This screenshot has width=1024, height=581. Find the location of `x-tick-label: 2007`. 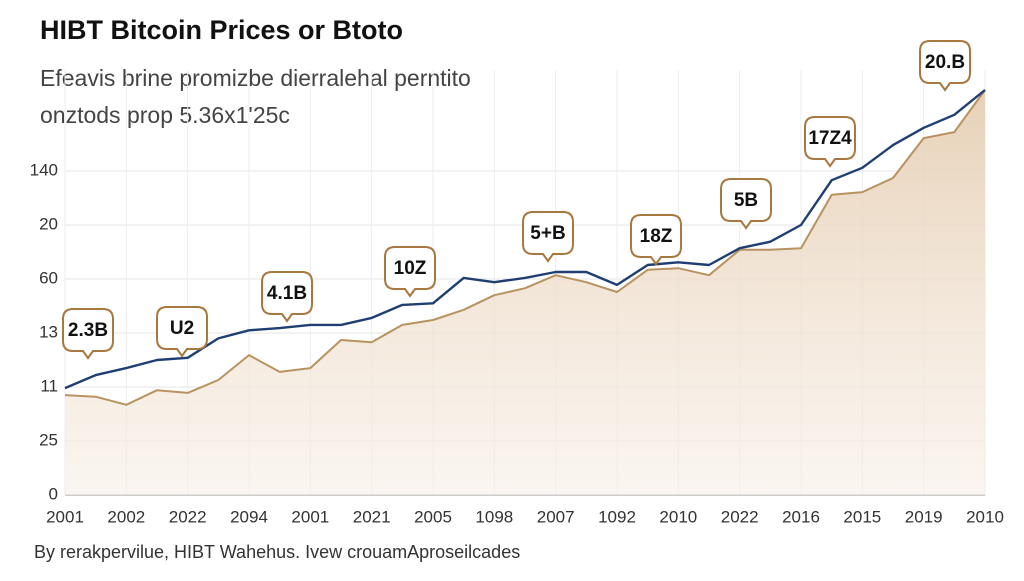

x-tick-label: 2007 is located at coordinates (556, 516).